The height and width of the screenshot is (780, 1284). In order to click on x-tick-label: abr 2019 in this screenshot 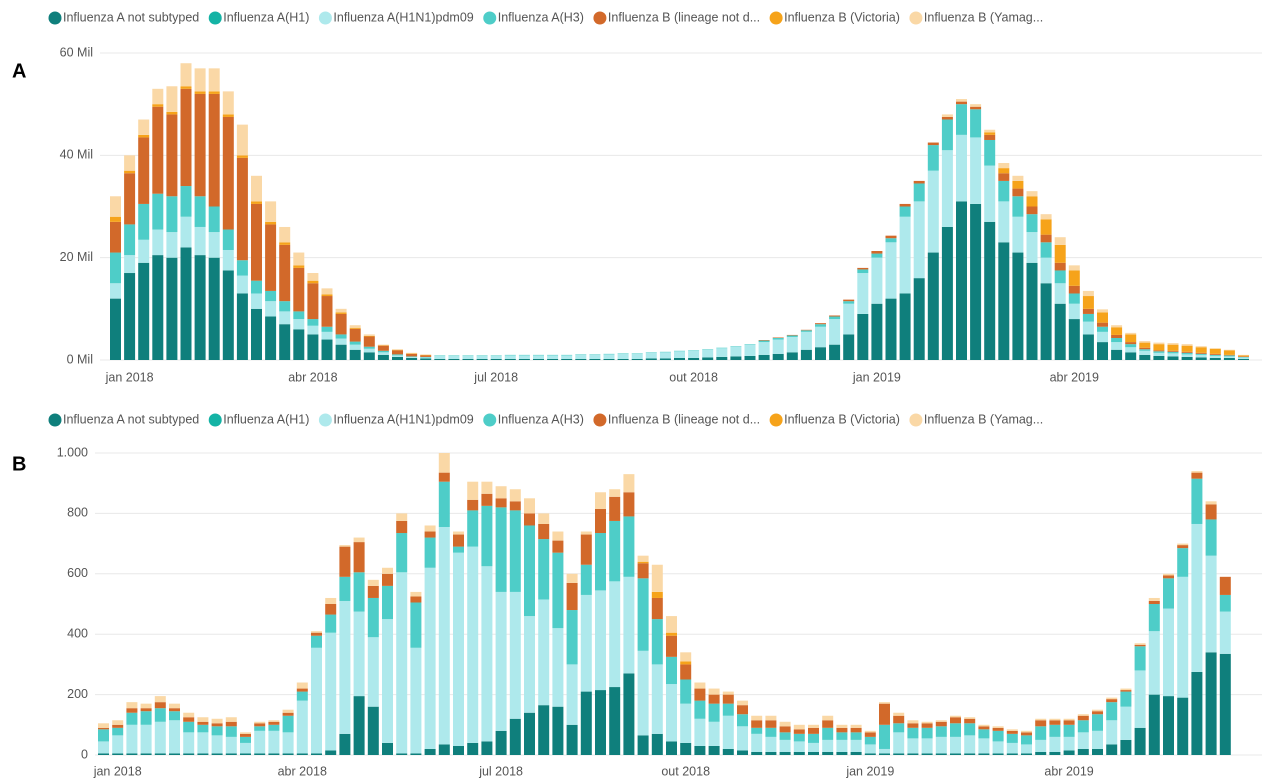, I will do `click(1068, 771)`.